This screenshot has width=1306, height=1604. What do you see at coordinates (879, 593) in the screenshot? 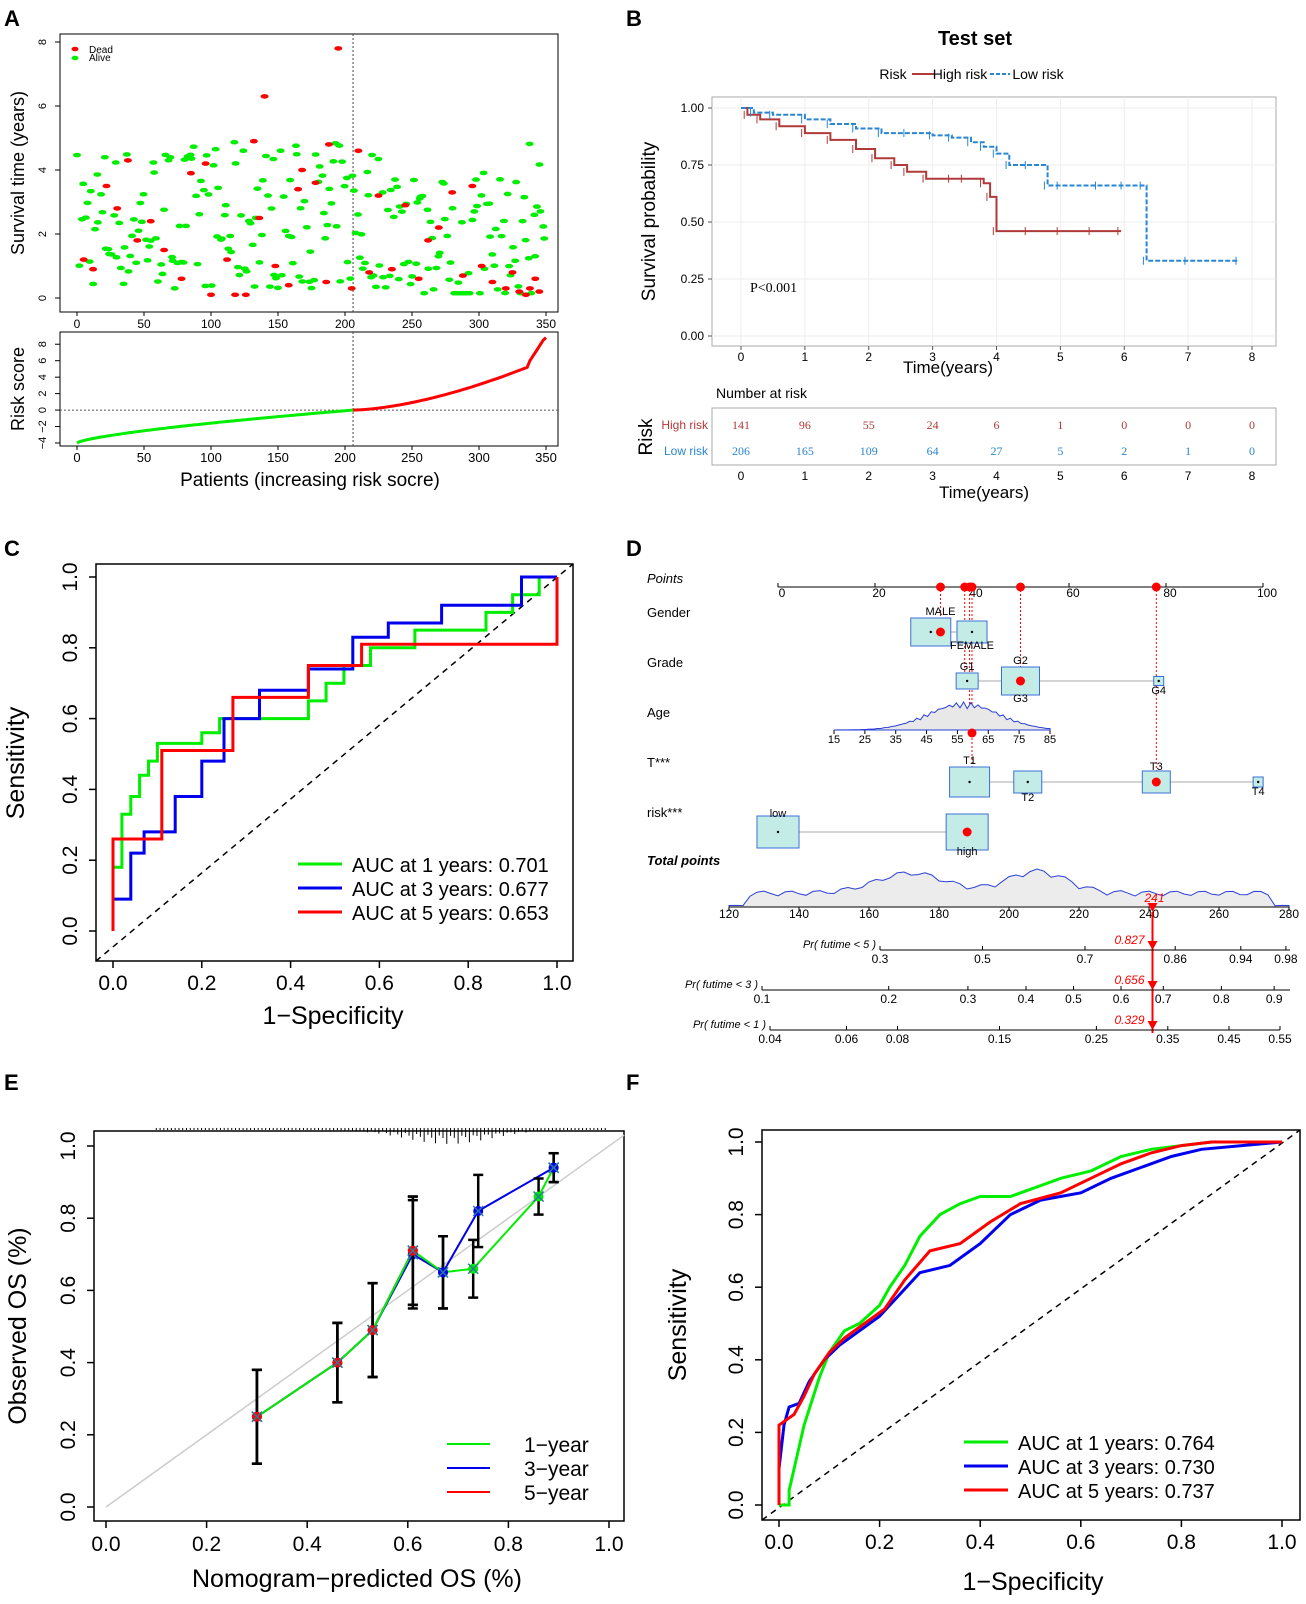
I see `panel-d-points-tick-label: 20` at bounding box center [879, 593].